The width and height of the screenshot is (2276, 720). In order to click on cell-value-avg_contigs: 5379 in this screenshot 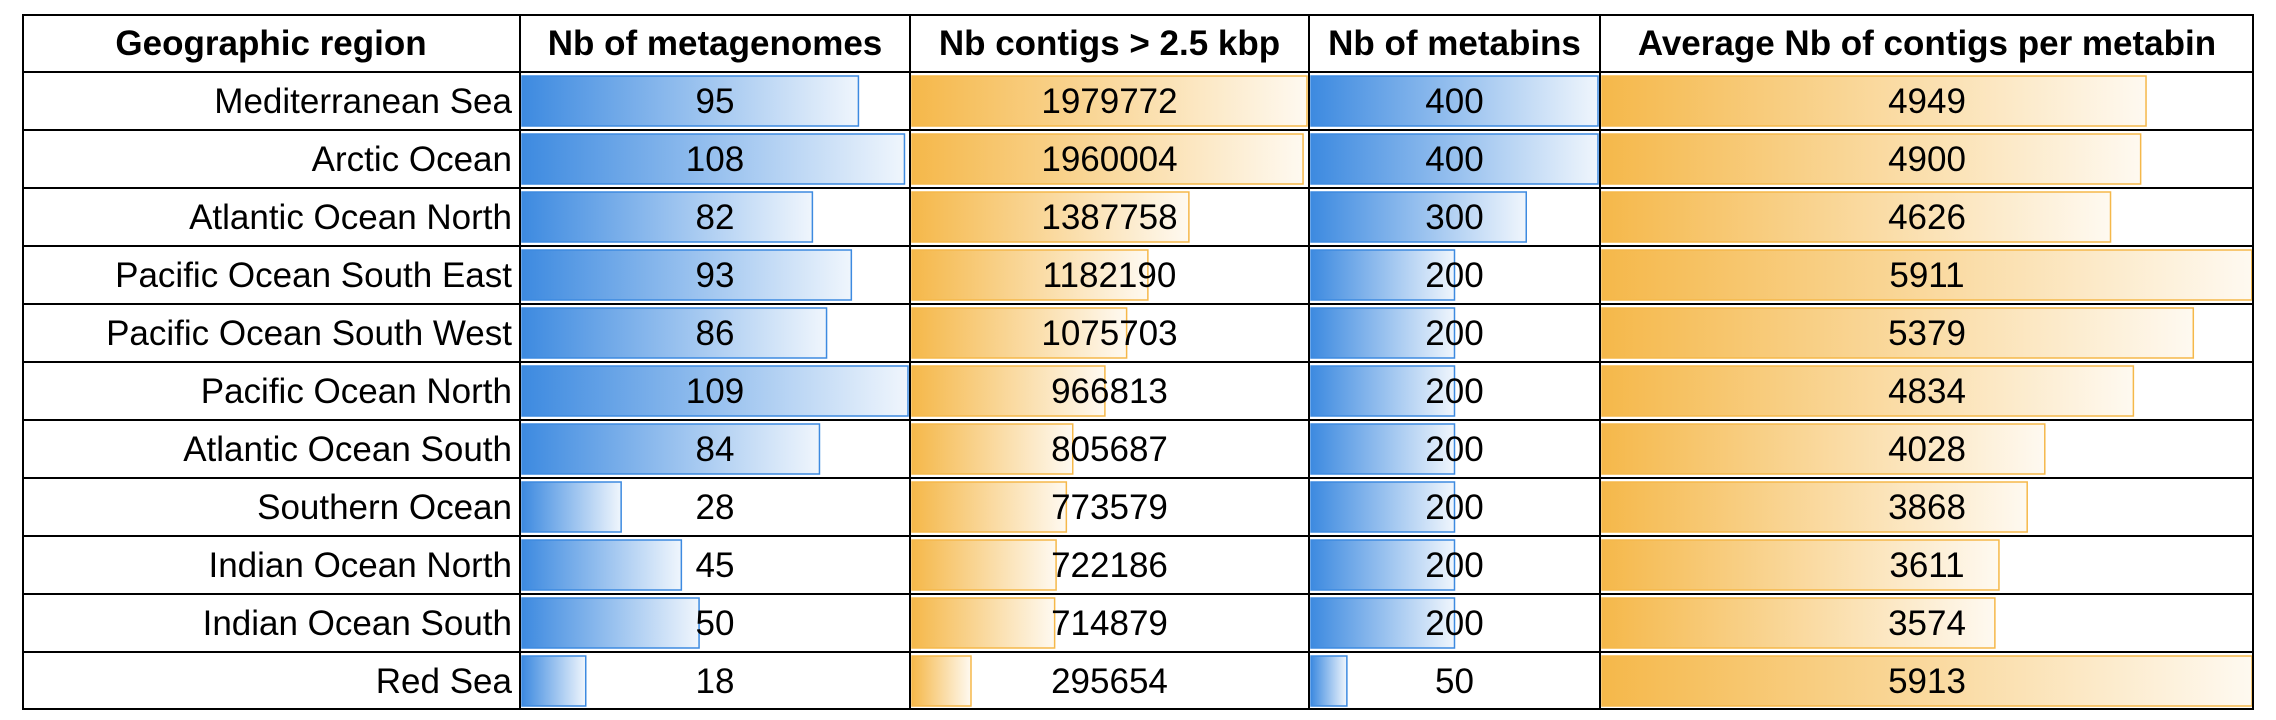, I will do `click(1927, 333)`.